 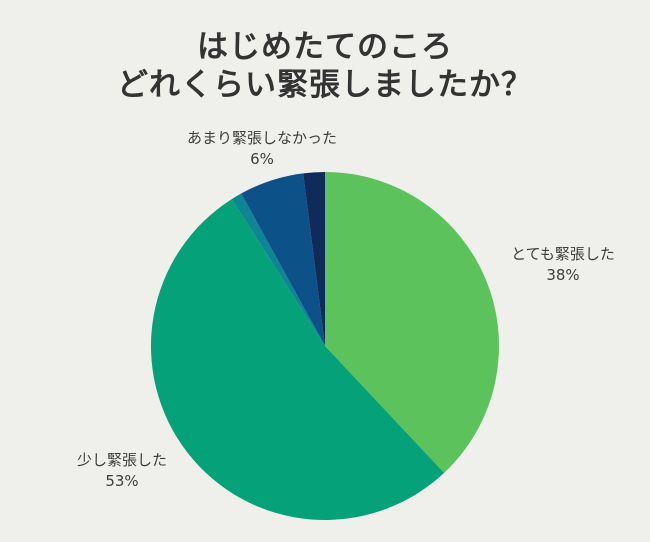 I want to click on pie-label-percent: 38%, so click(x=563, y=275).